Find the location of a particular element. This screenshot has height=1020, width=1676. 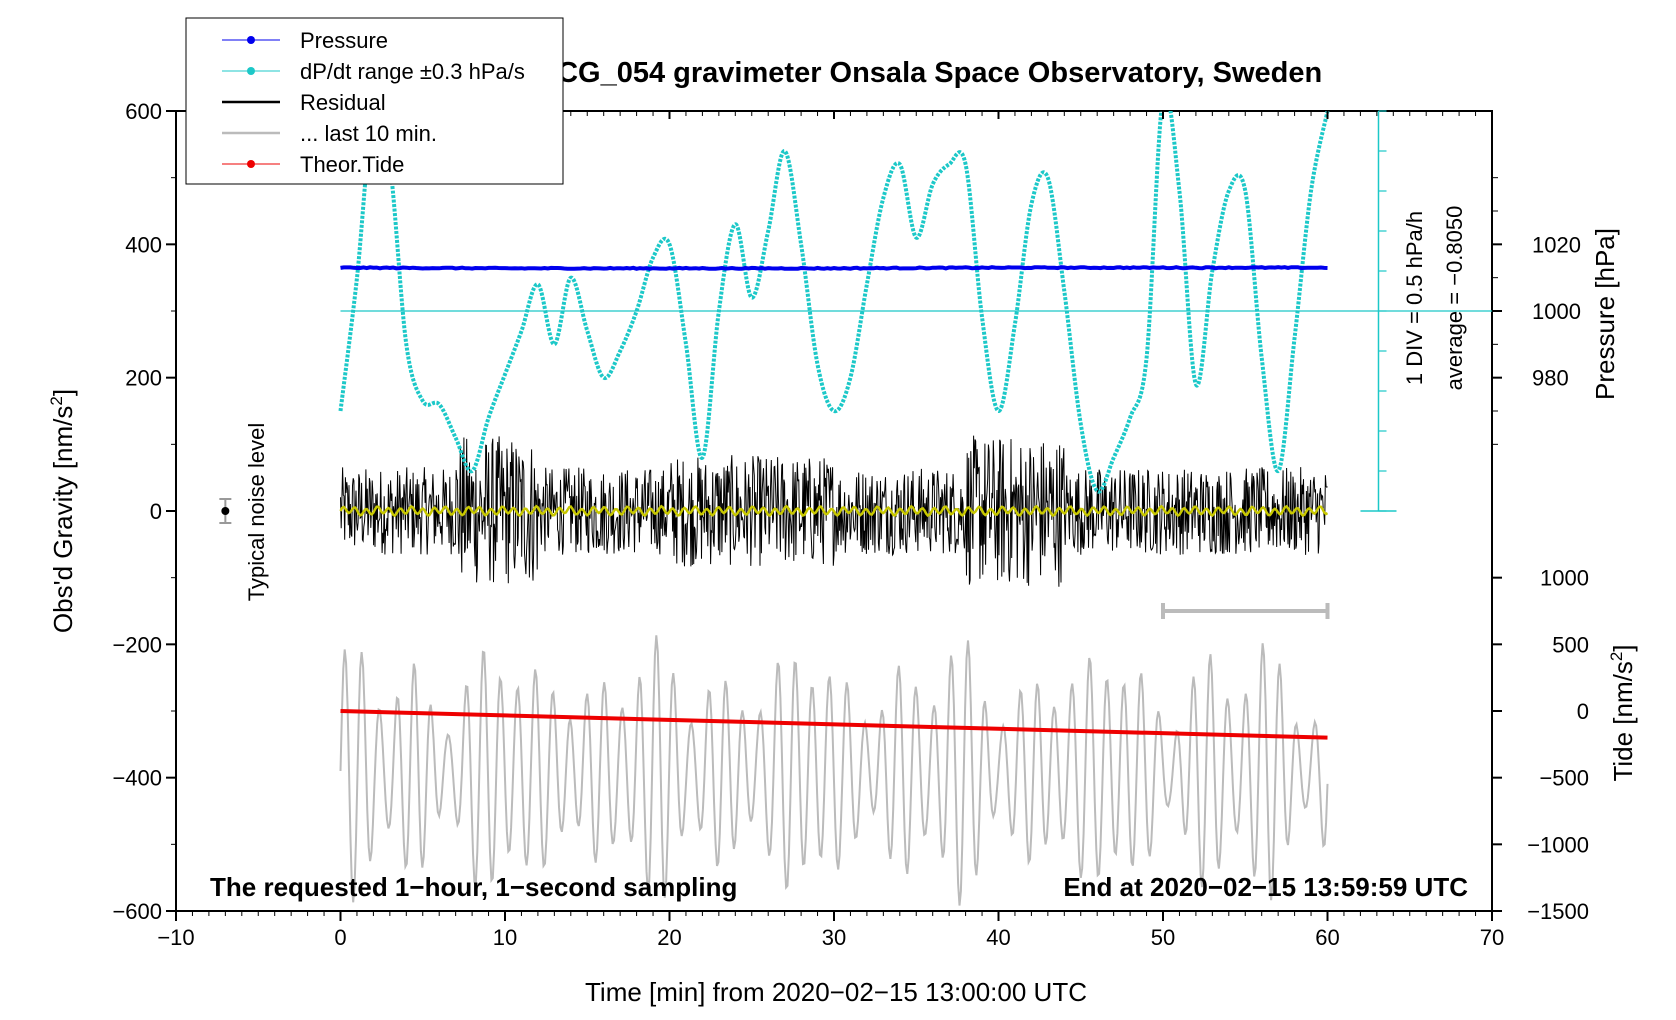

legend-label: dP/dt range ±0.3 hPa/s is located at coordinates (412, 71).